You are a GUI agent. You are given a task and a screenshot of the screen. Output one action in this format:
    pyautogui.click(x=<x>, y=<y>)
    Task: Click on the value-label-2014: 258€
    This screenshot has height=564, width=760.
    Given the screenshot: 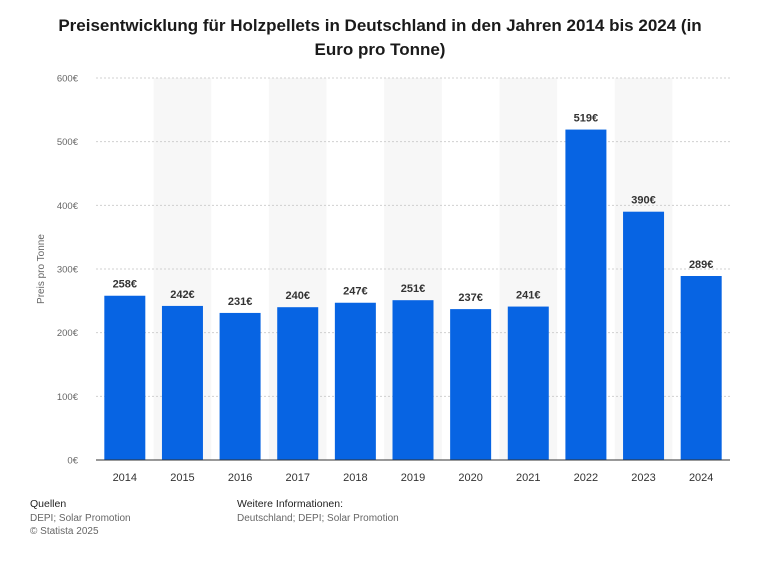 What is the action you would take?
    pyautogui.click(x=125, y=285)
    